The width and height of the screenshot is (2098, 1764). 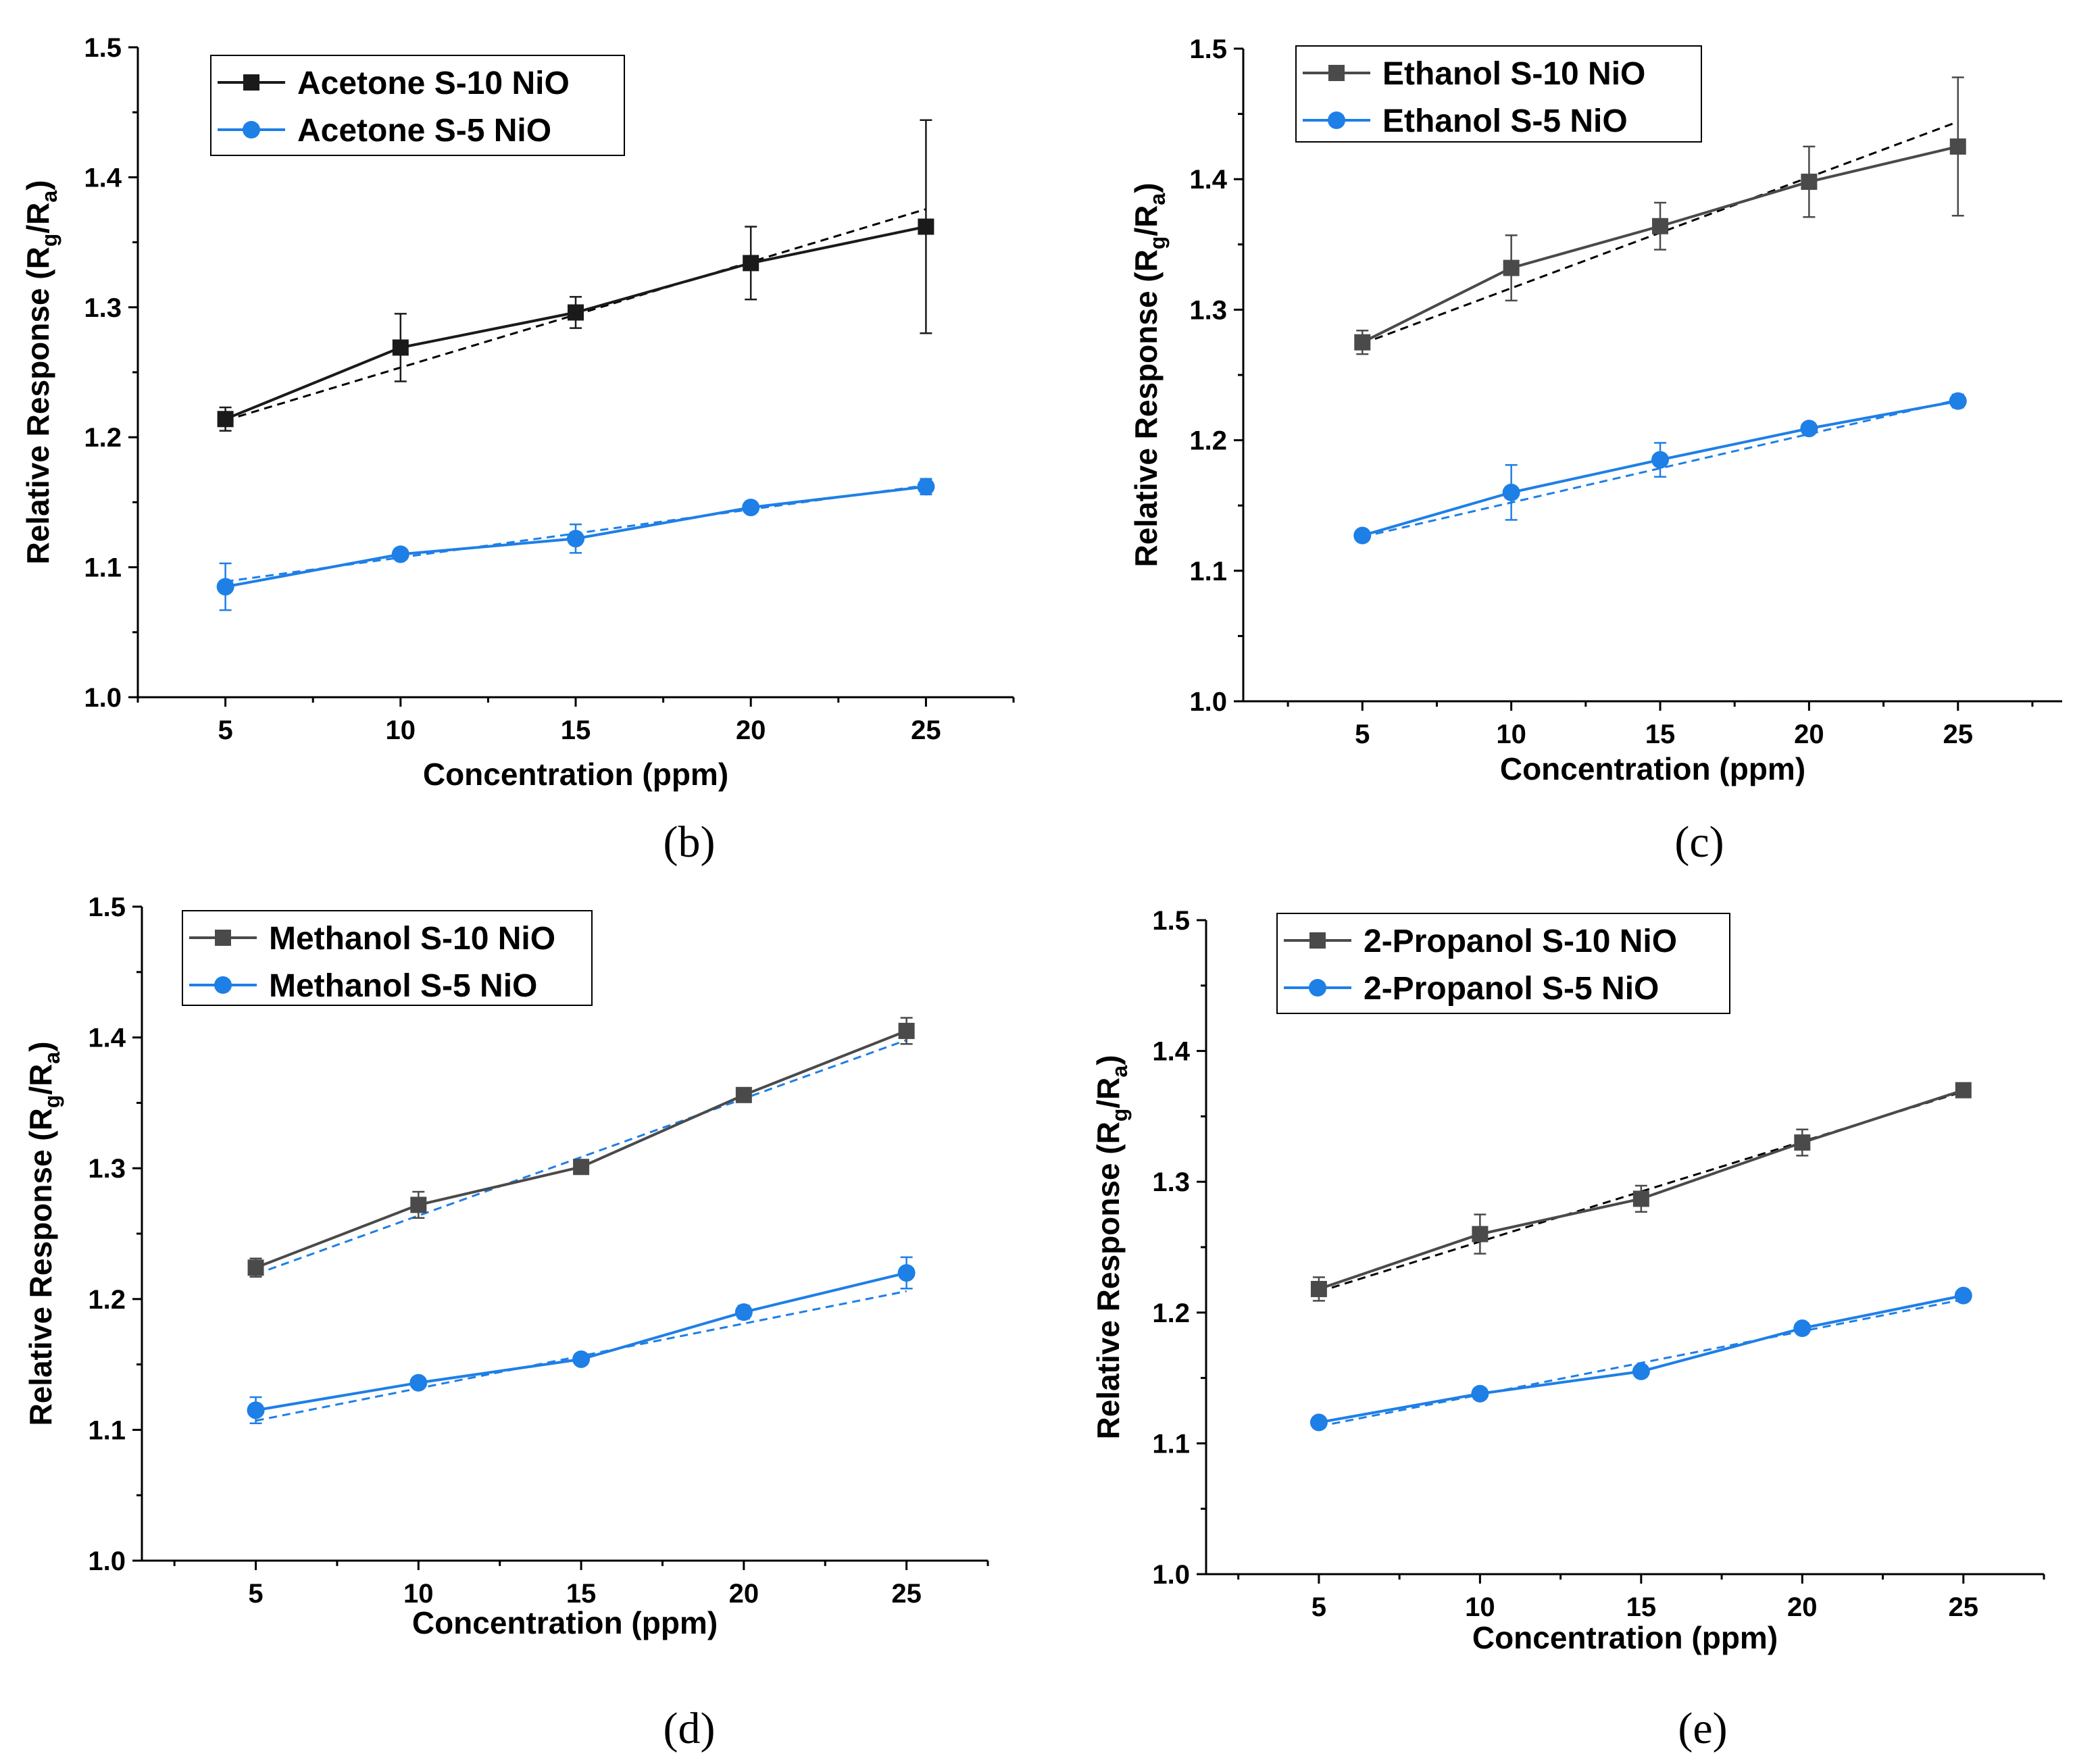 What do you see at coordinates (403, 986) in the screenshot?
I see `legend-label: Methanol S-5 NiO` at bounding box center [403, 986].